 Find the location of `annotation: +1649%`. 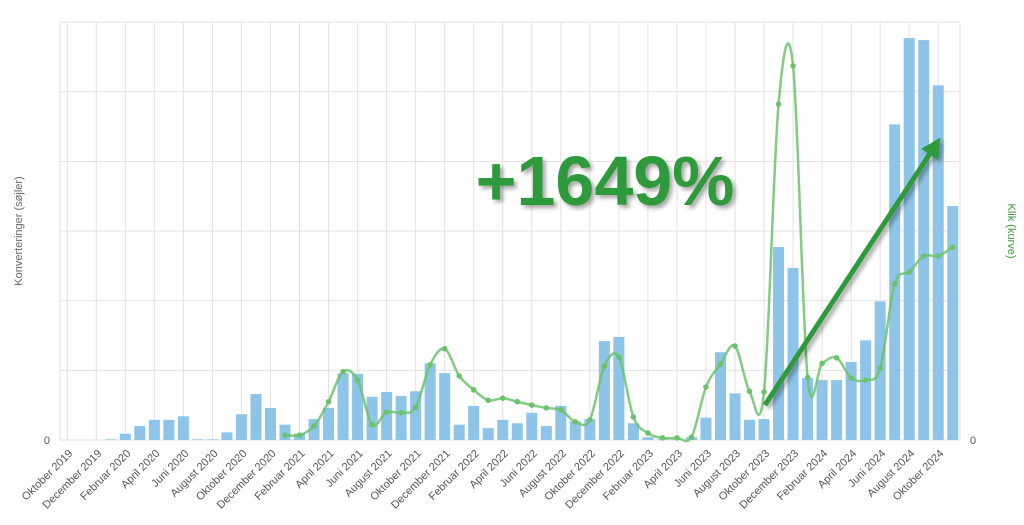

annotation: +1649% is located at coordinates (605, 181).